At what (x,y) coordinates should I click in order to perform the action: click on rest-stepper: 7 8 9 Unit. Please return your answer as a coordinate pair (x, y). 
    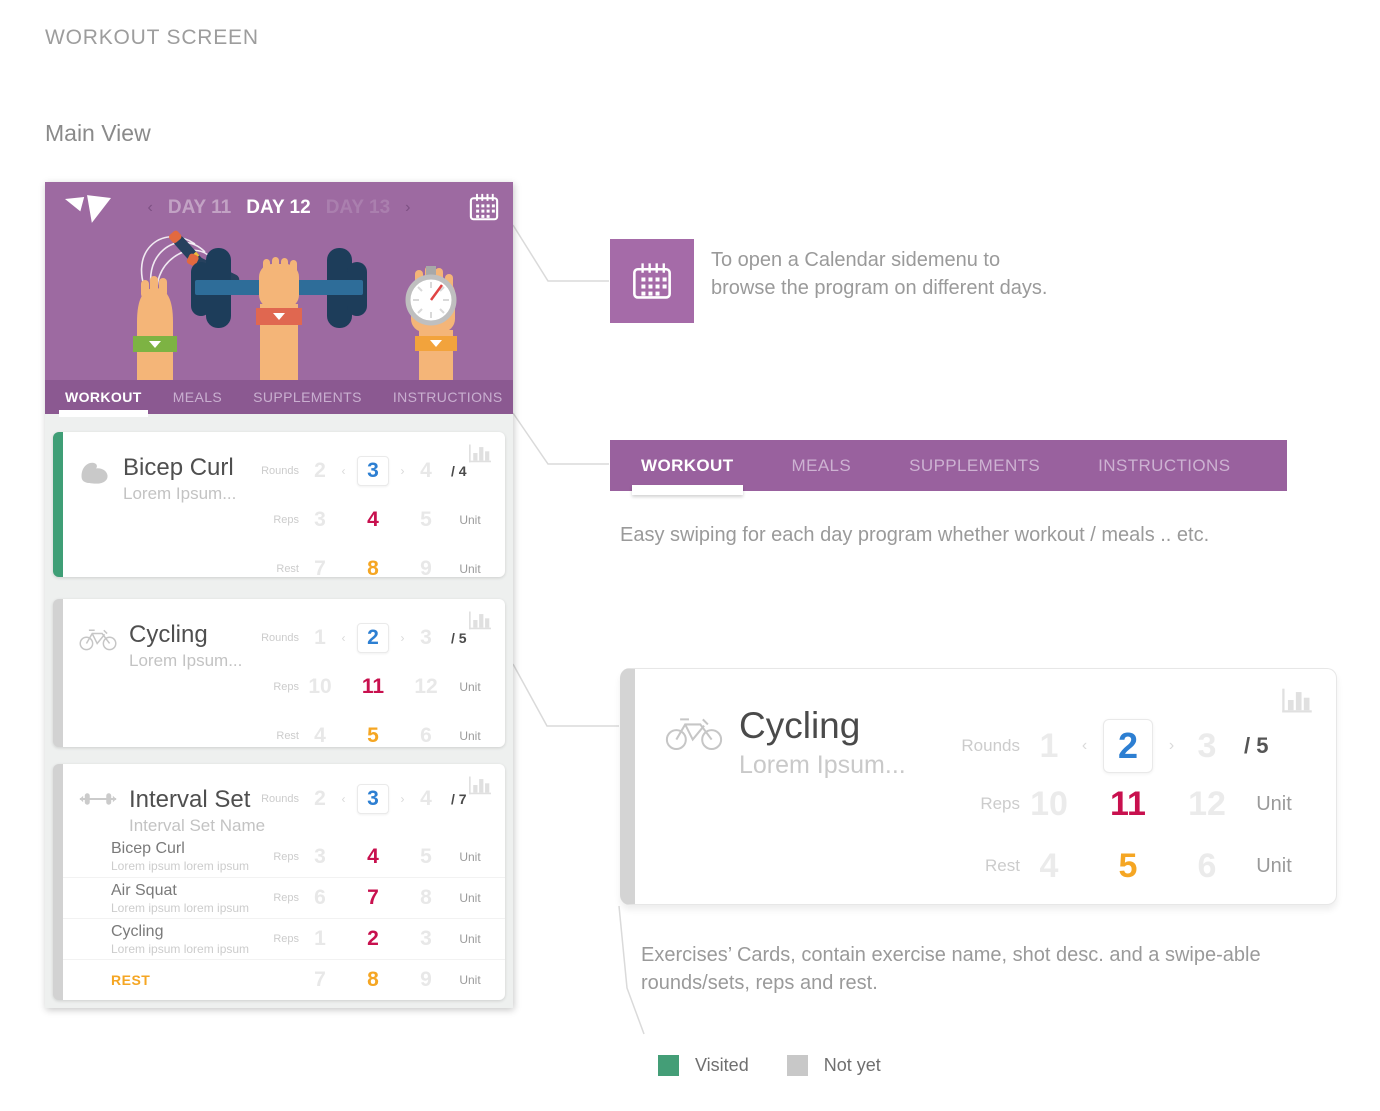
    Looking at the image, I should click on (373, 980).